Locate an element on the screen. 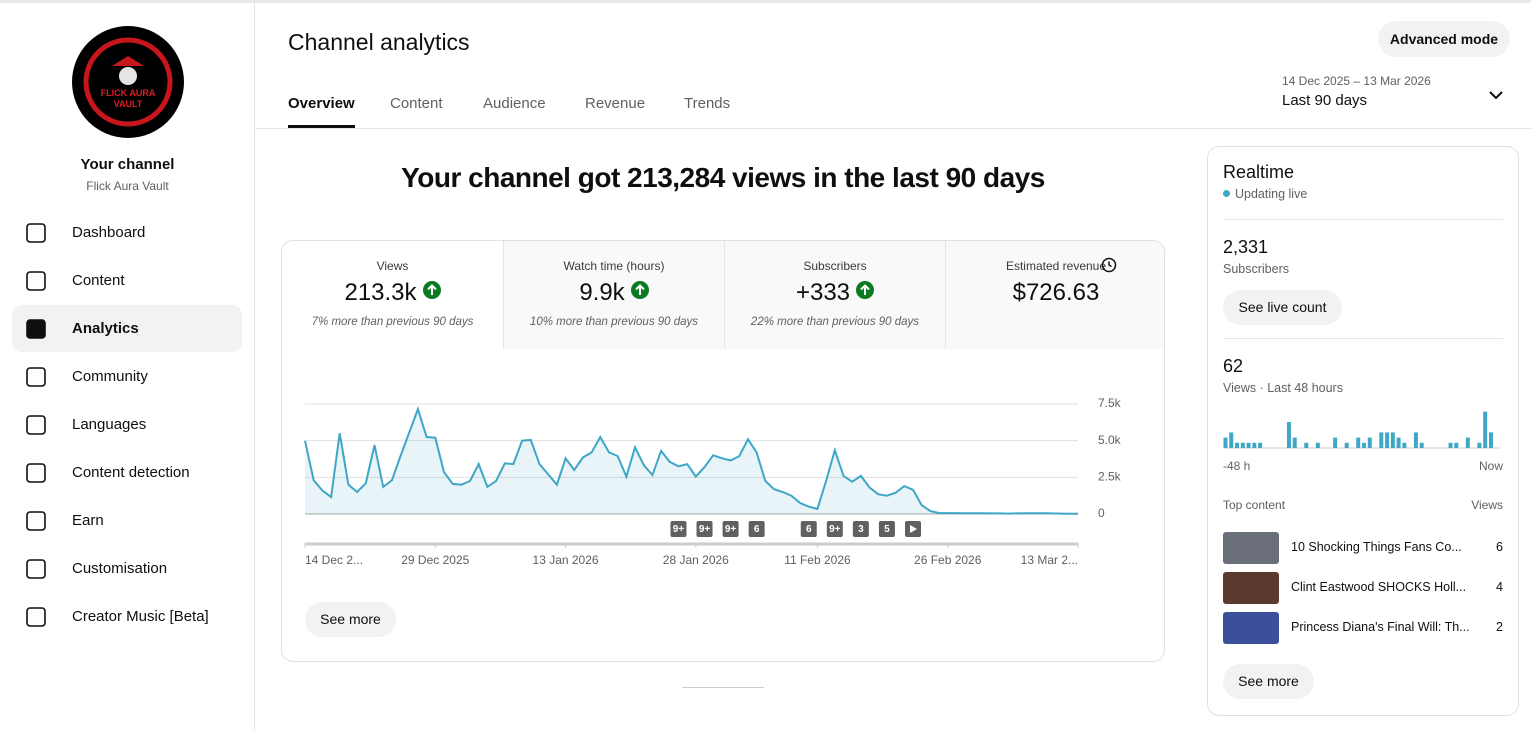 The image size is (1531, 731). metric-value: 213.3k is located at coordinates (392, 293).